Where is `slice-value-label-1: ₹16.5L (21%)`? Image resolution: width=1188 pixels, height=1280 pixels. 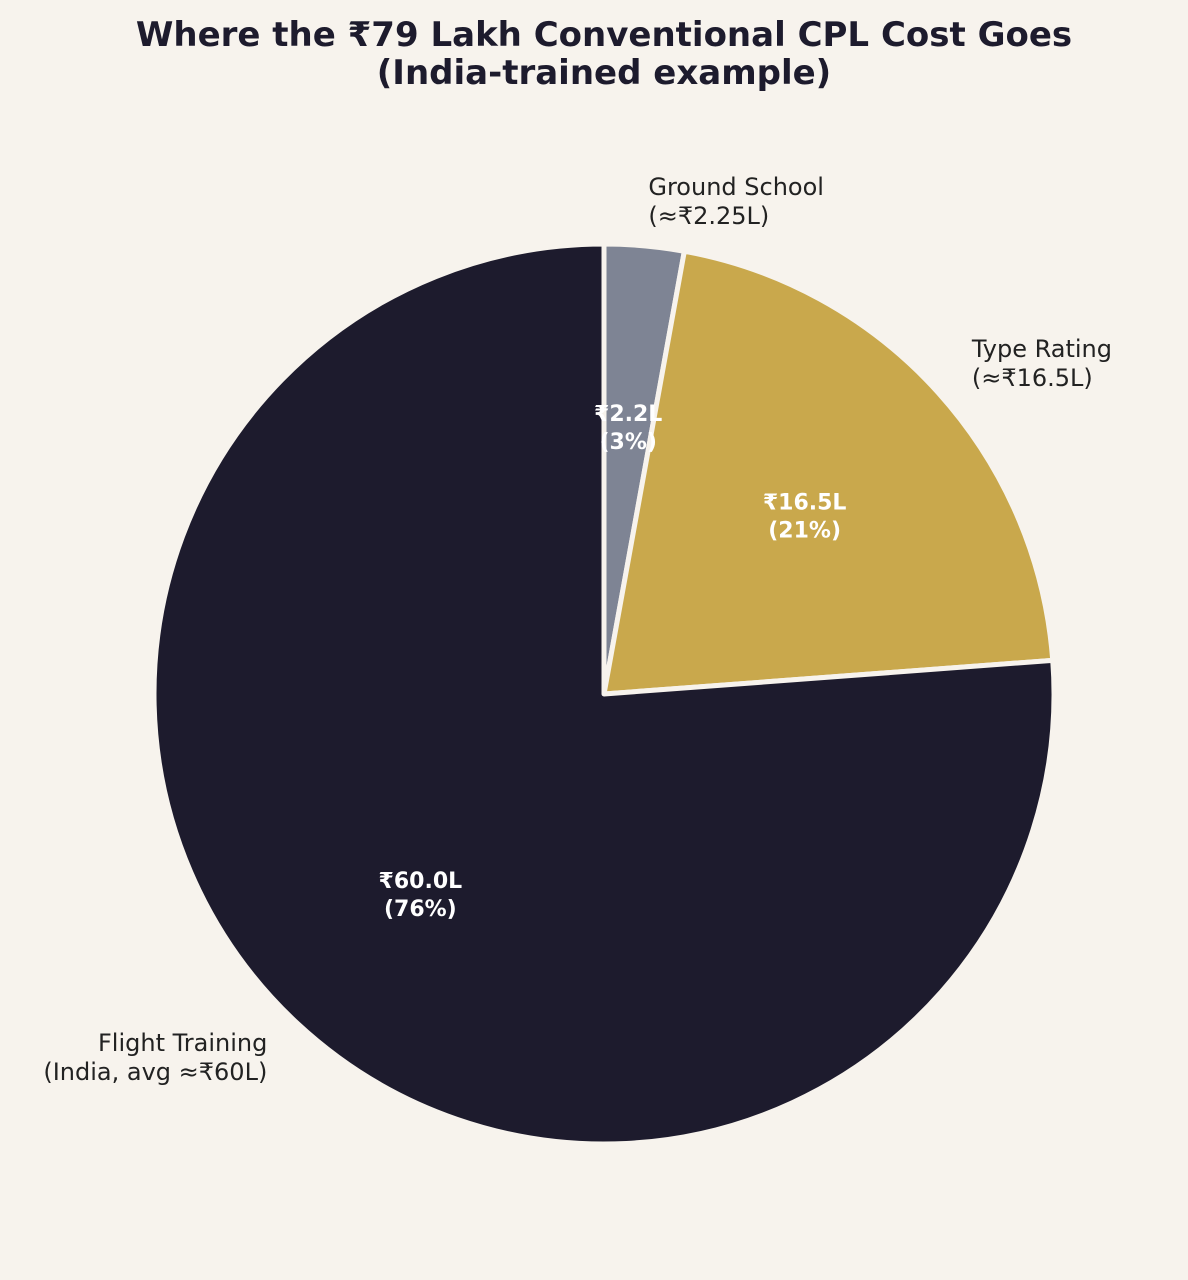
slice-value-label-1: ₹16.5L (21%) is located at coordinates (805, 516).